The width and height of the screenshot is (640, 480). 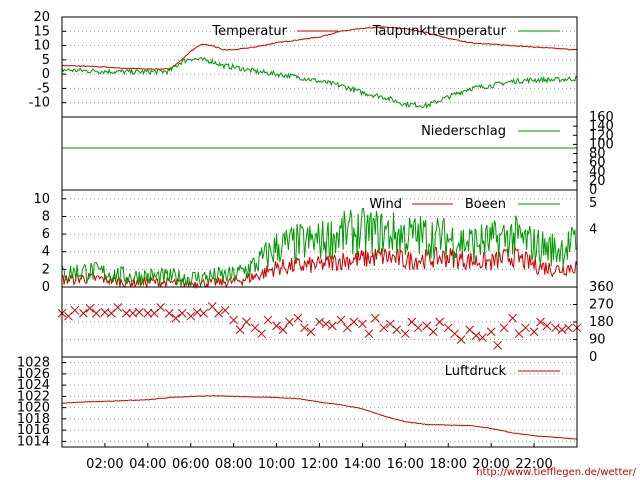 What do you see at coordinates (46, 269) in the screenshot?
I see `y-tick-label: 2` at bounding box center [46, 269].